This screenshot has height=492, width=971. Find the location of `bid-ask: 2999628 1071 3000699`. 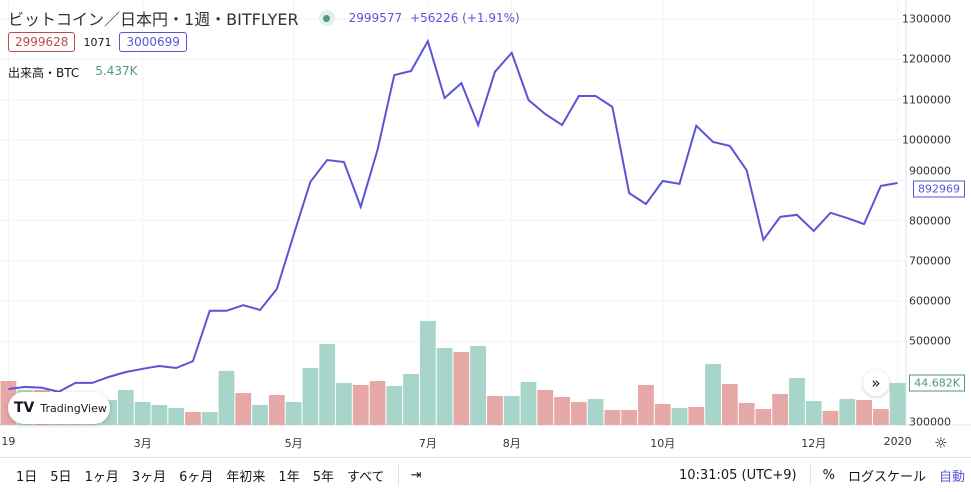

bid-ask: 2999628 1071 3000699 is located at coordinates (97, 42).